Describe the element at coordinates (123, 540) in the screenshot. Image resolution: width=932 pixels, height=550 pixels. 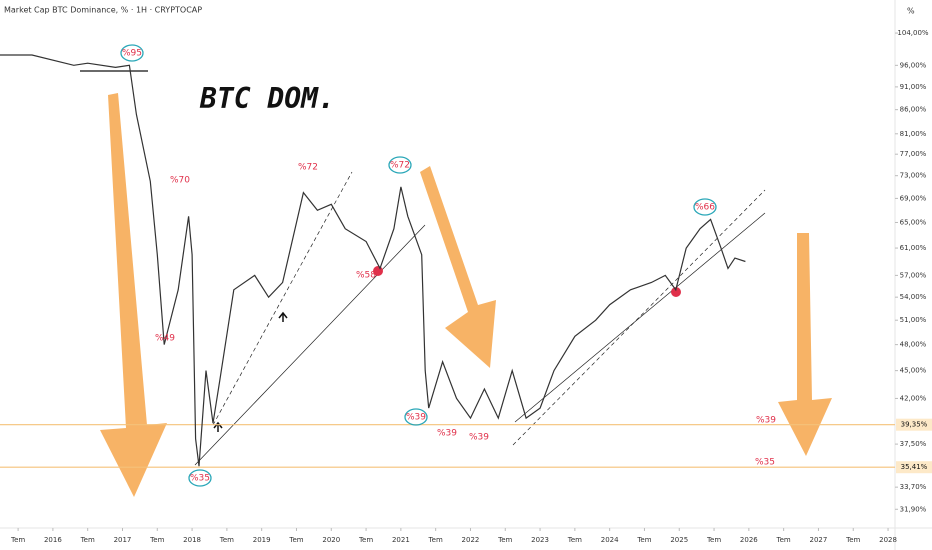
I see `x-tick-label: 2017` at that location.